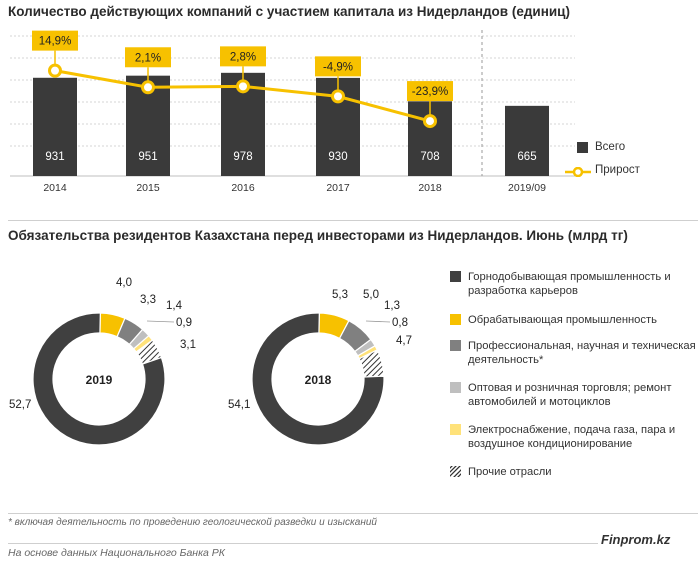 This screenshot has width=700, height=566. Describe the element at coordinates (147, 157) in the screenshot. I see `bar-value-label: 951` at that location.